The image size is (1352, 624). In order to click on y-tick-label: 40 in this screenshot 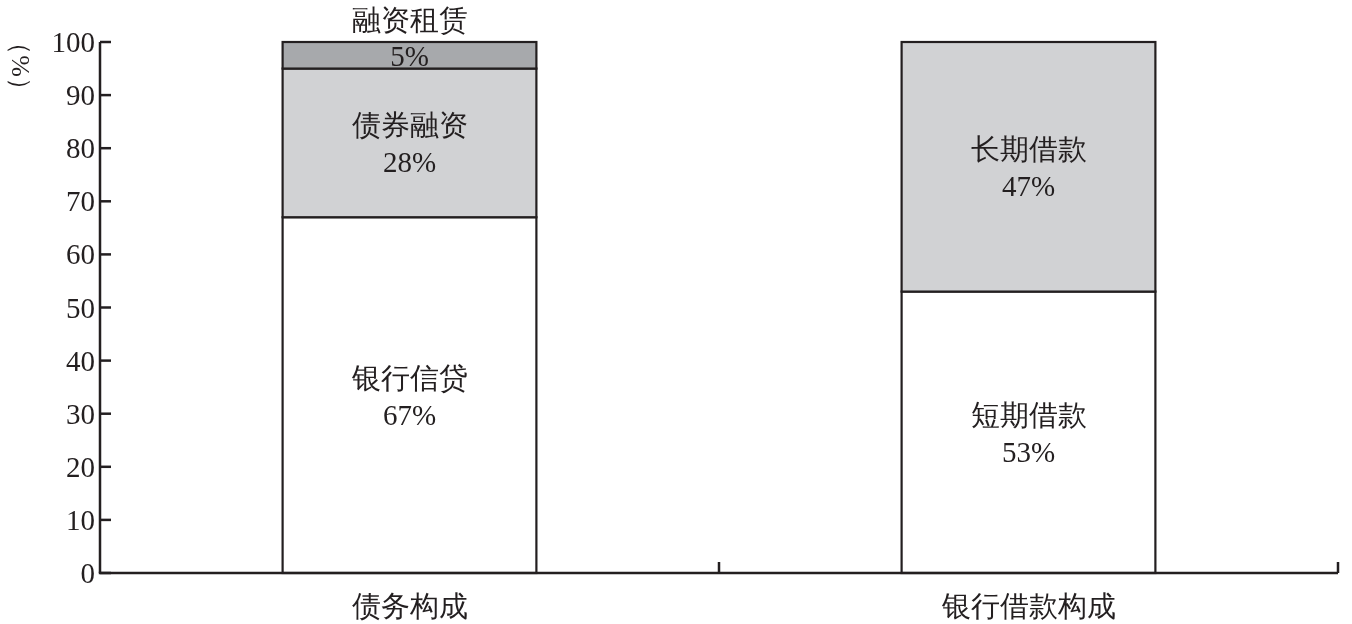, I will do `click(80, 360)`.